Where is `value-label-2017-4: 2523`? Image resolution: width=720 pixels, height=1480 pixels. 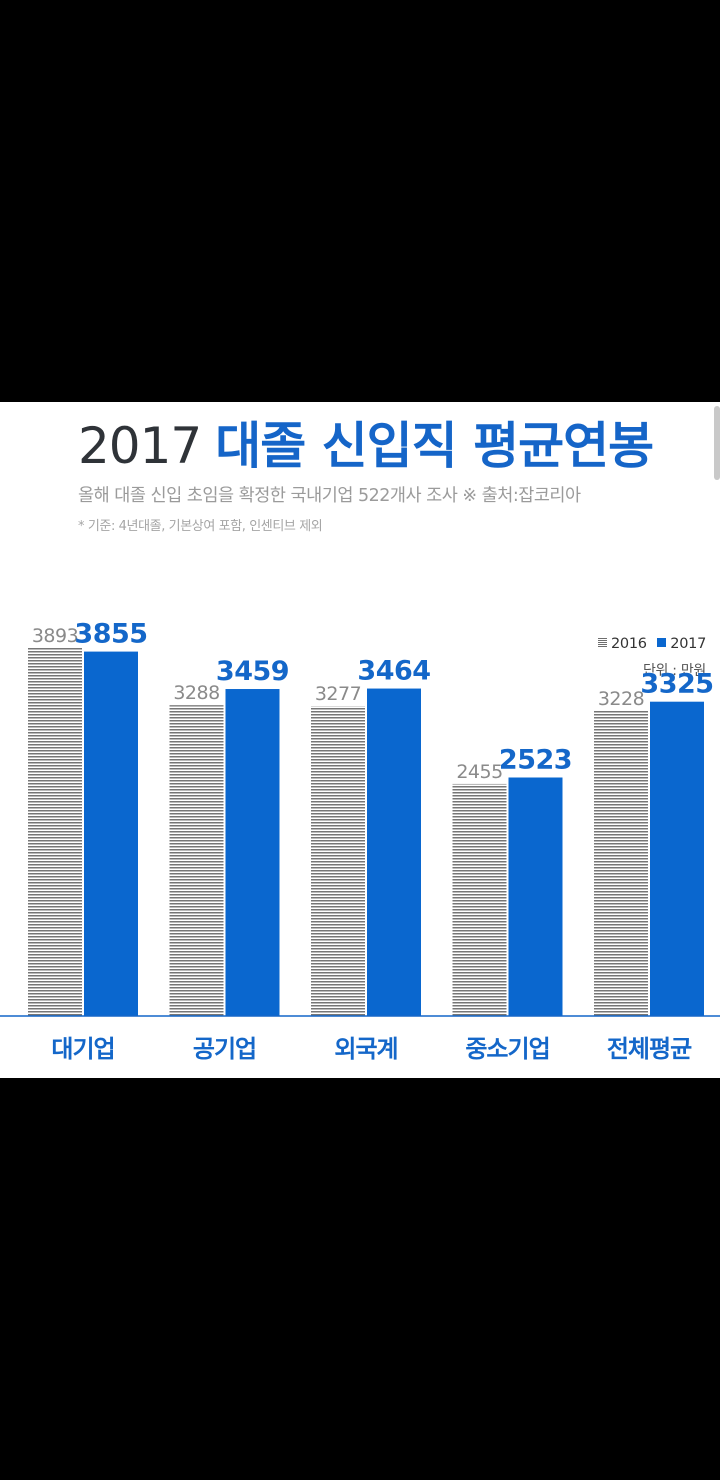
value-label-2017-4: 2523 is located at coordinates (535, 760).